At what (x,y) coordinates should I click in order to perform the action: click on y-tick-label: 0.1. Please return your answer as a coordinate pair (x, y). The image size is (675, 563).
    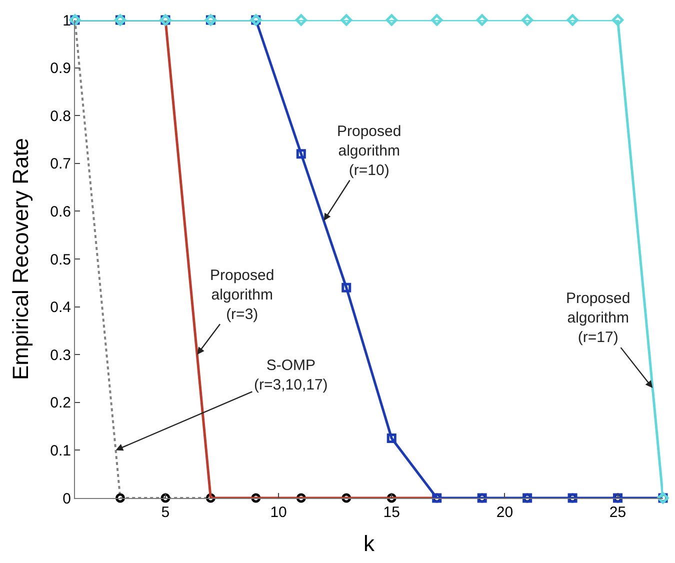
    Looking at the image, I should click on (60, 451).